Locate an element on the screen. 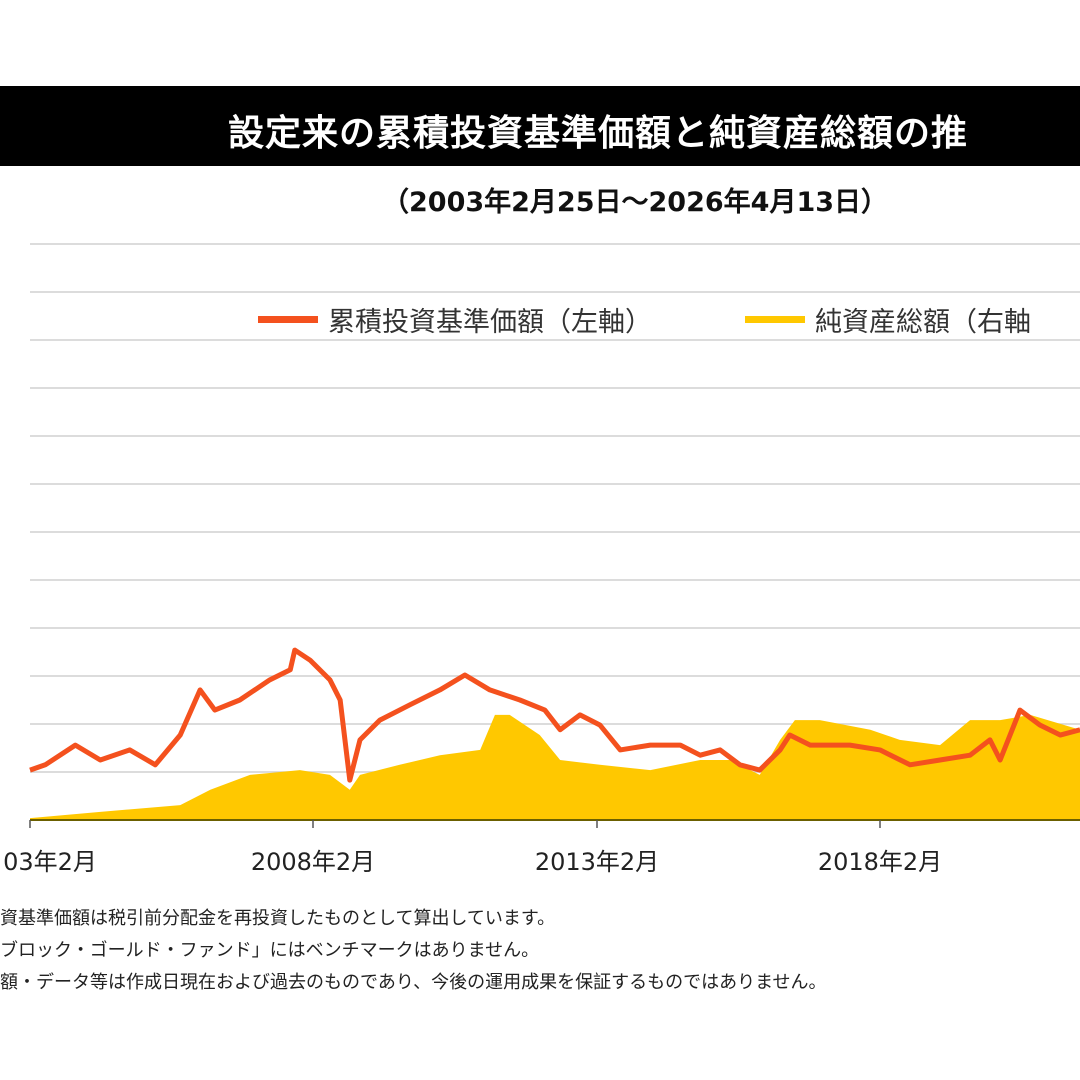 This screenshot has height=1080, width=1080. x-tick-label: 2008年2月 is located at coordinates (313, 862).